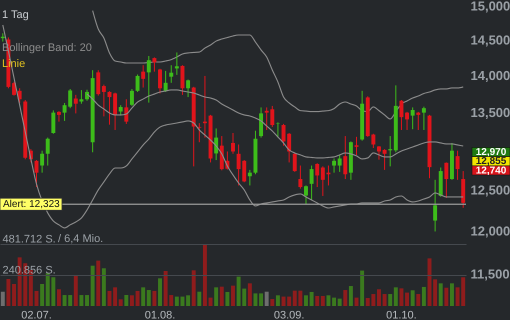  What do you see at coordinates (36, 315) in the screenshot?
I see `x-tick-label: 02.07.` at bounding box center [36, 315].